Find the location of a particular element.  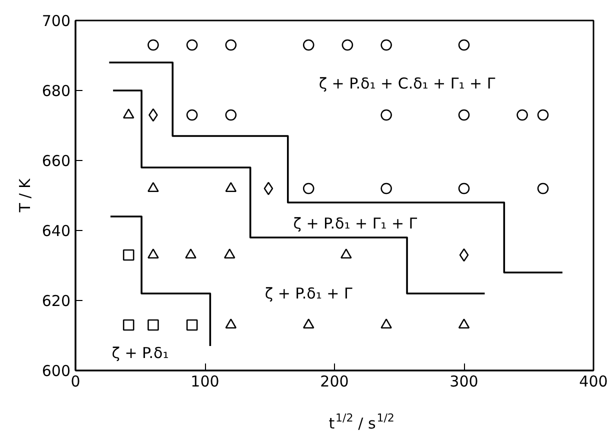

x-tick-label: 0 is located at coordinates (75, 381).